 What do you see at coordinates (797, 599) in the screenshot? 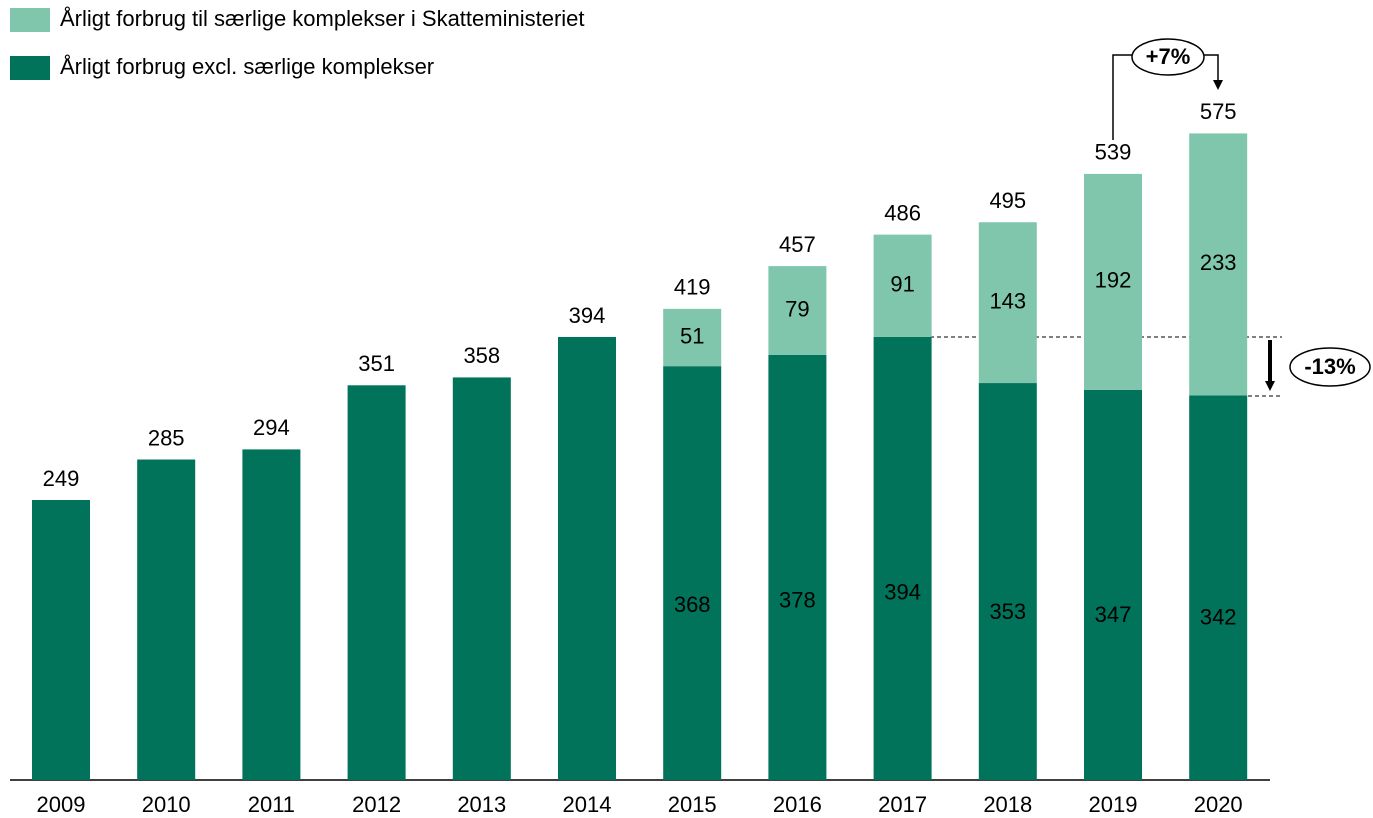
I see `value-label: 378` at bounding box center [797, 599].